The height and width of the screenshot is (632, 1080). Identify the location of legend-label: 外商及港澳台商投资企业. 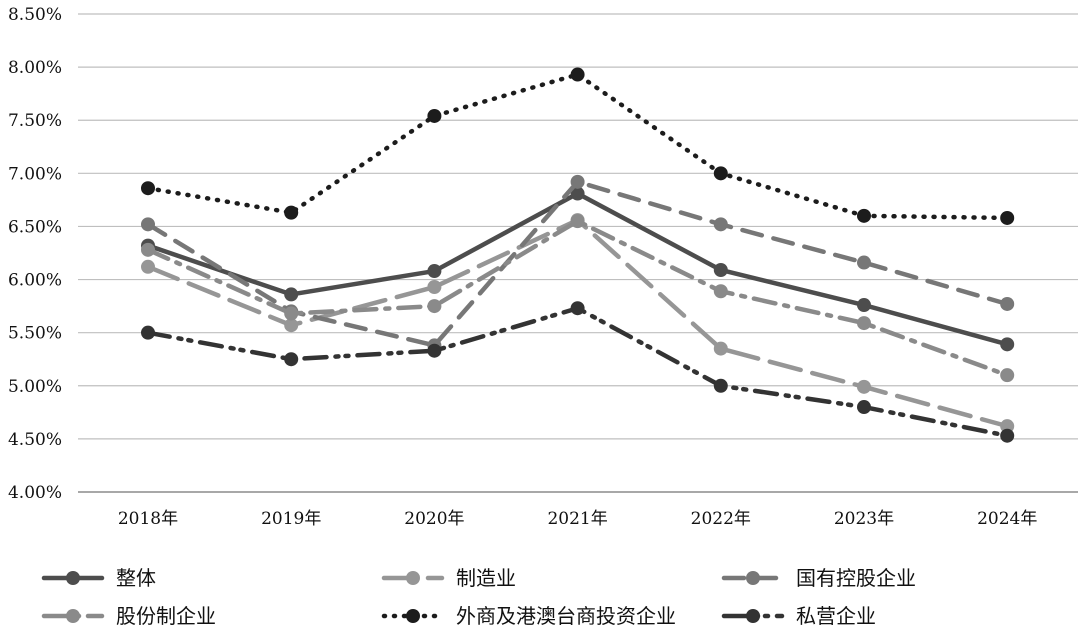
(566, 616).